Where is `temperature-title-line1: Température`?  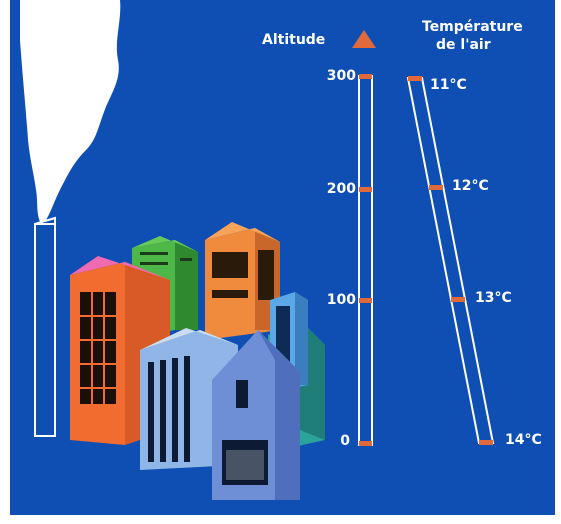 temperature-title-line1: Température is located at coordinates (472, 27).